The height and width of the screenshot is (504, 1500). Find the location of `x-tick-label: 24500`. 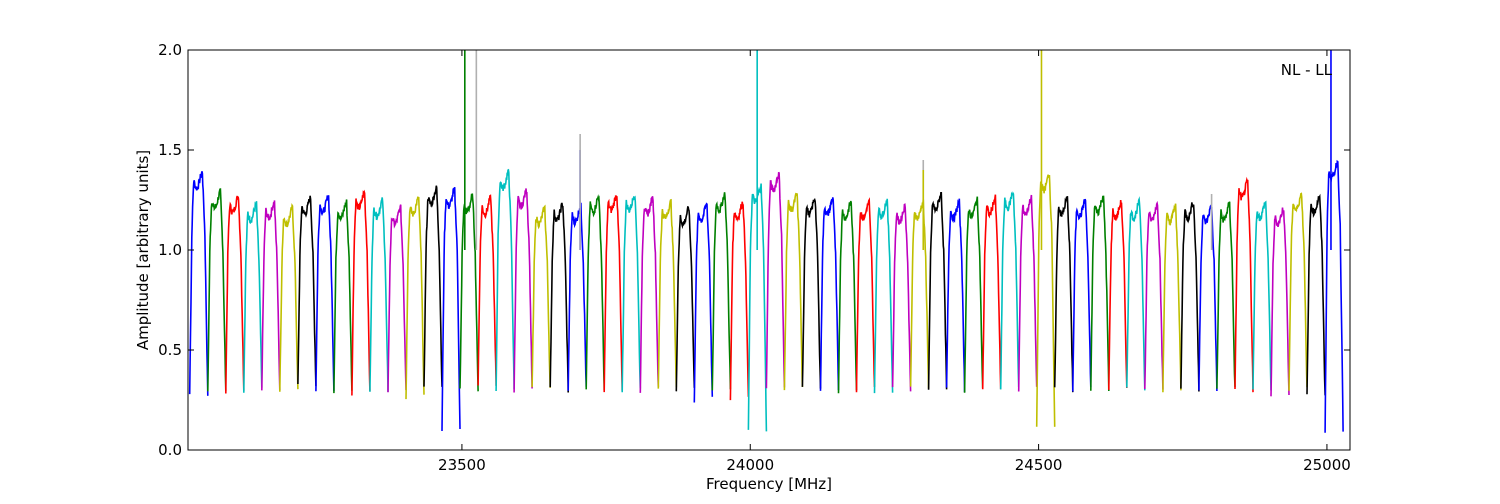

x-tick-label: 24500 is located at coordinates (1039, 465).